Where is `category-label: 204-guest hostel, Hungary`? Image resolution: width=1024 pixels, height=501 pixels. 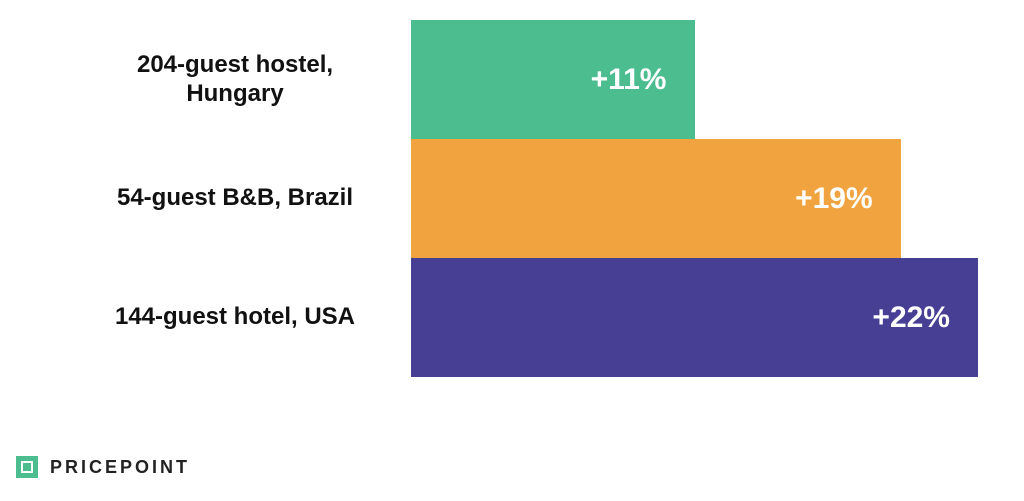
category-label: 204-guest hostel, Hungary is located at coordinates (235, 78).